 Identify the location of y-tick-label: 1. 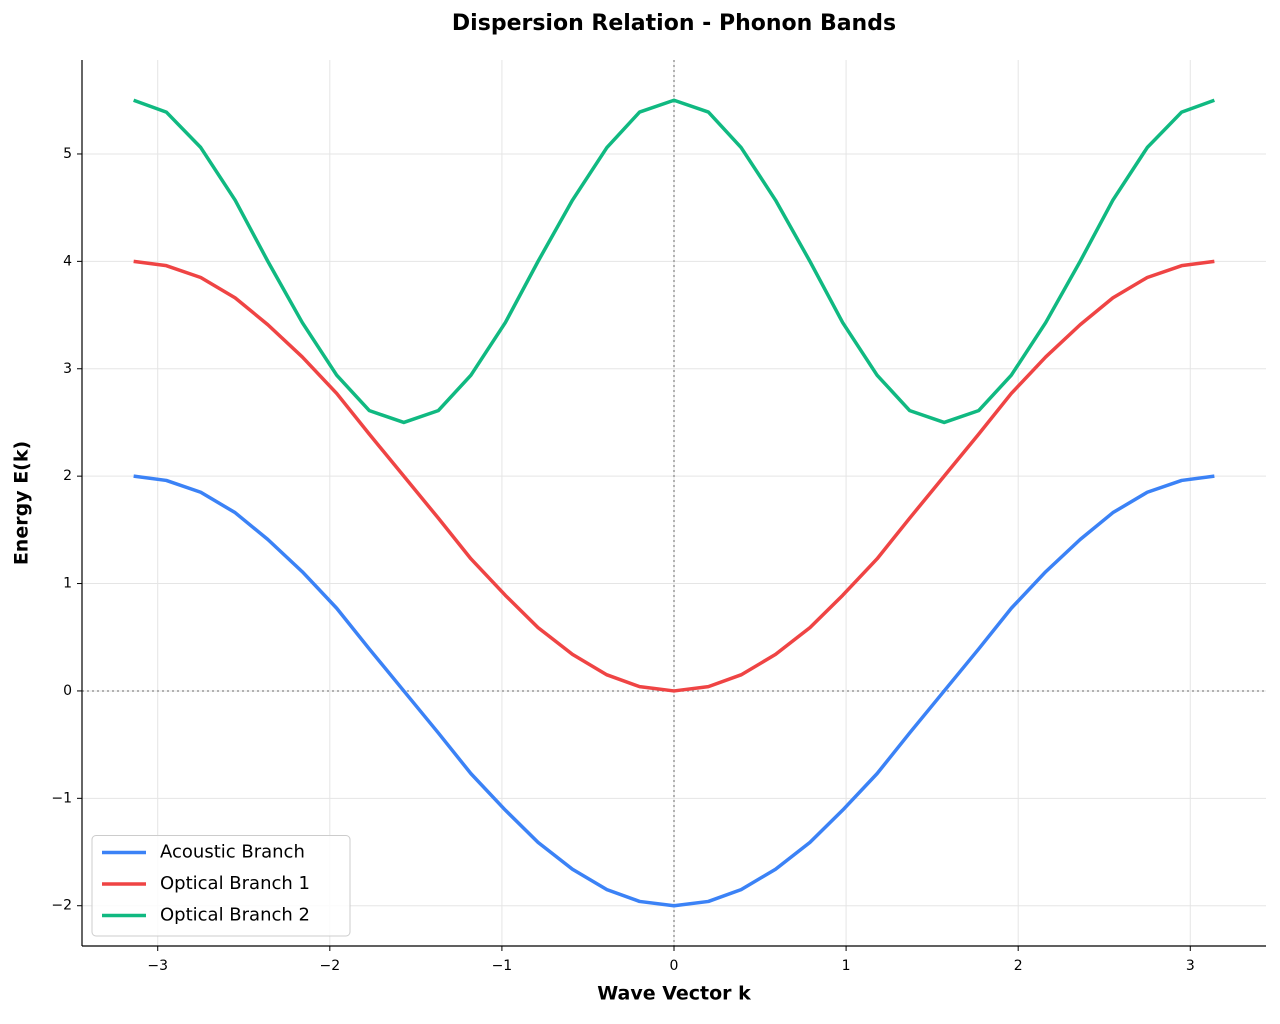
(67, 584).